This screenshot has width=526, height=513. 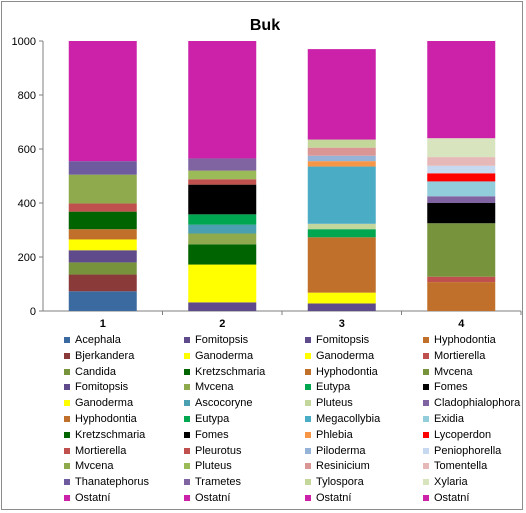 I want to click on bar-segment-hyphodontia, so click(x=461, y=296).